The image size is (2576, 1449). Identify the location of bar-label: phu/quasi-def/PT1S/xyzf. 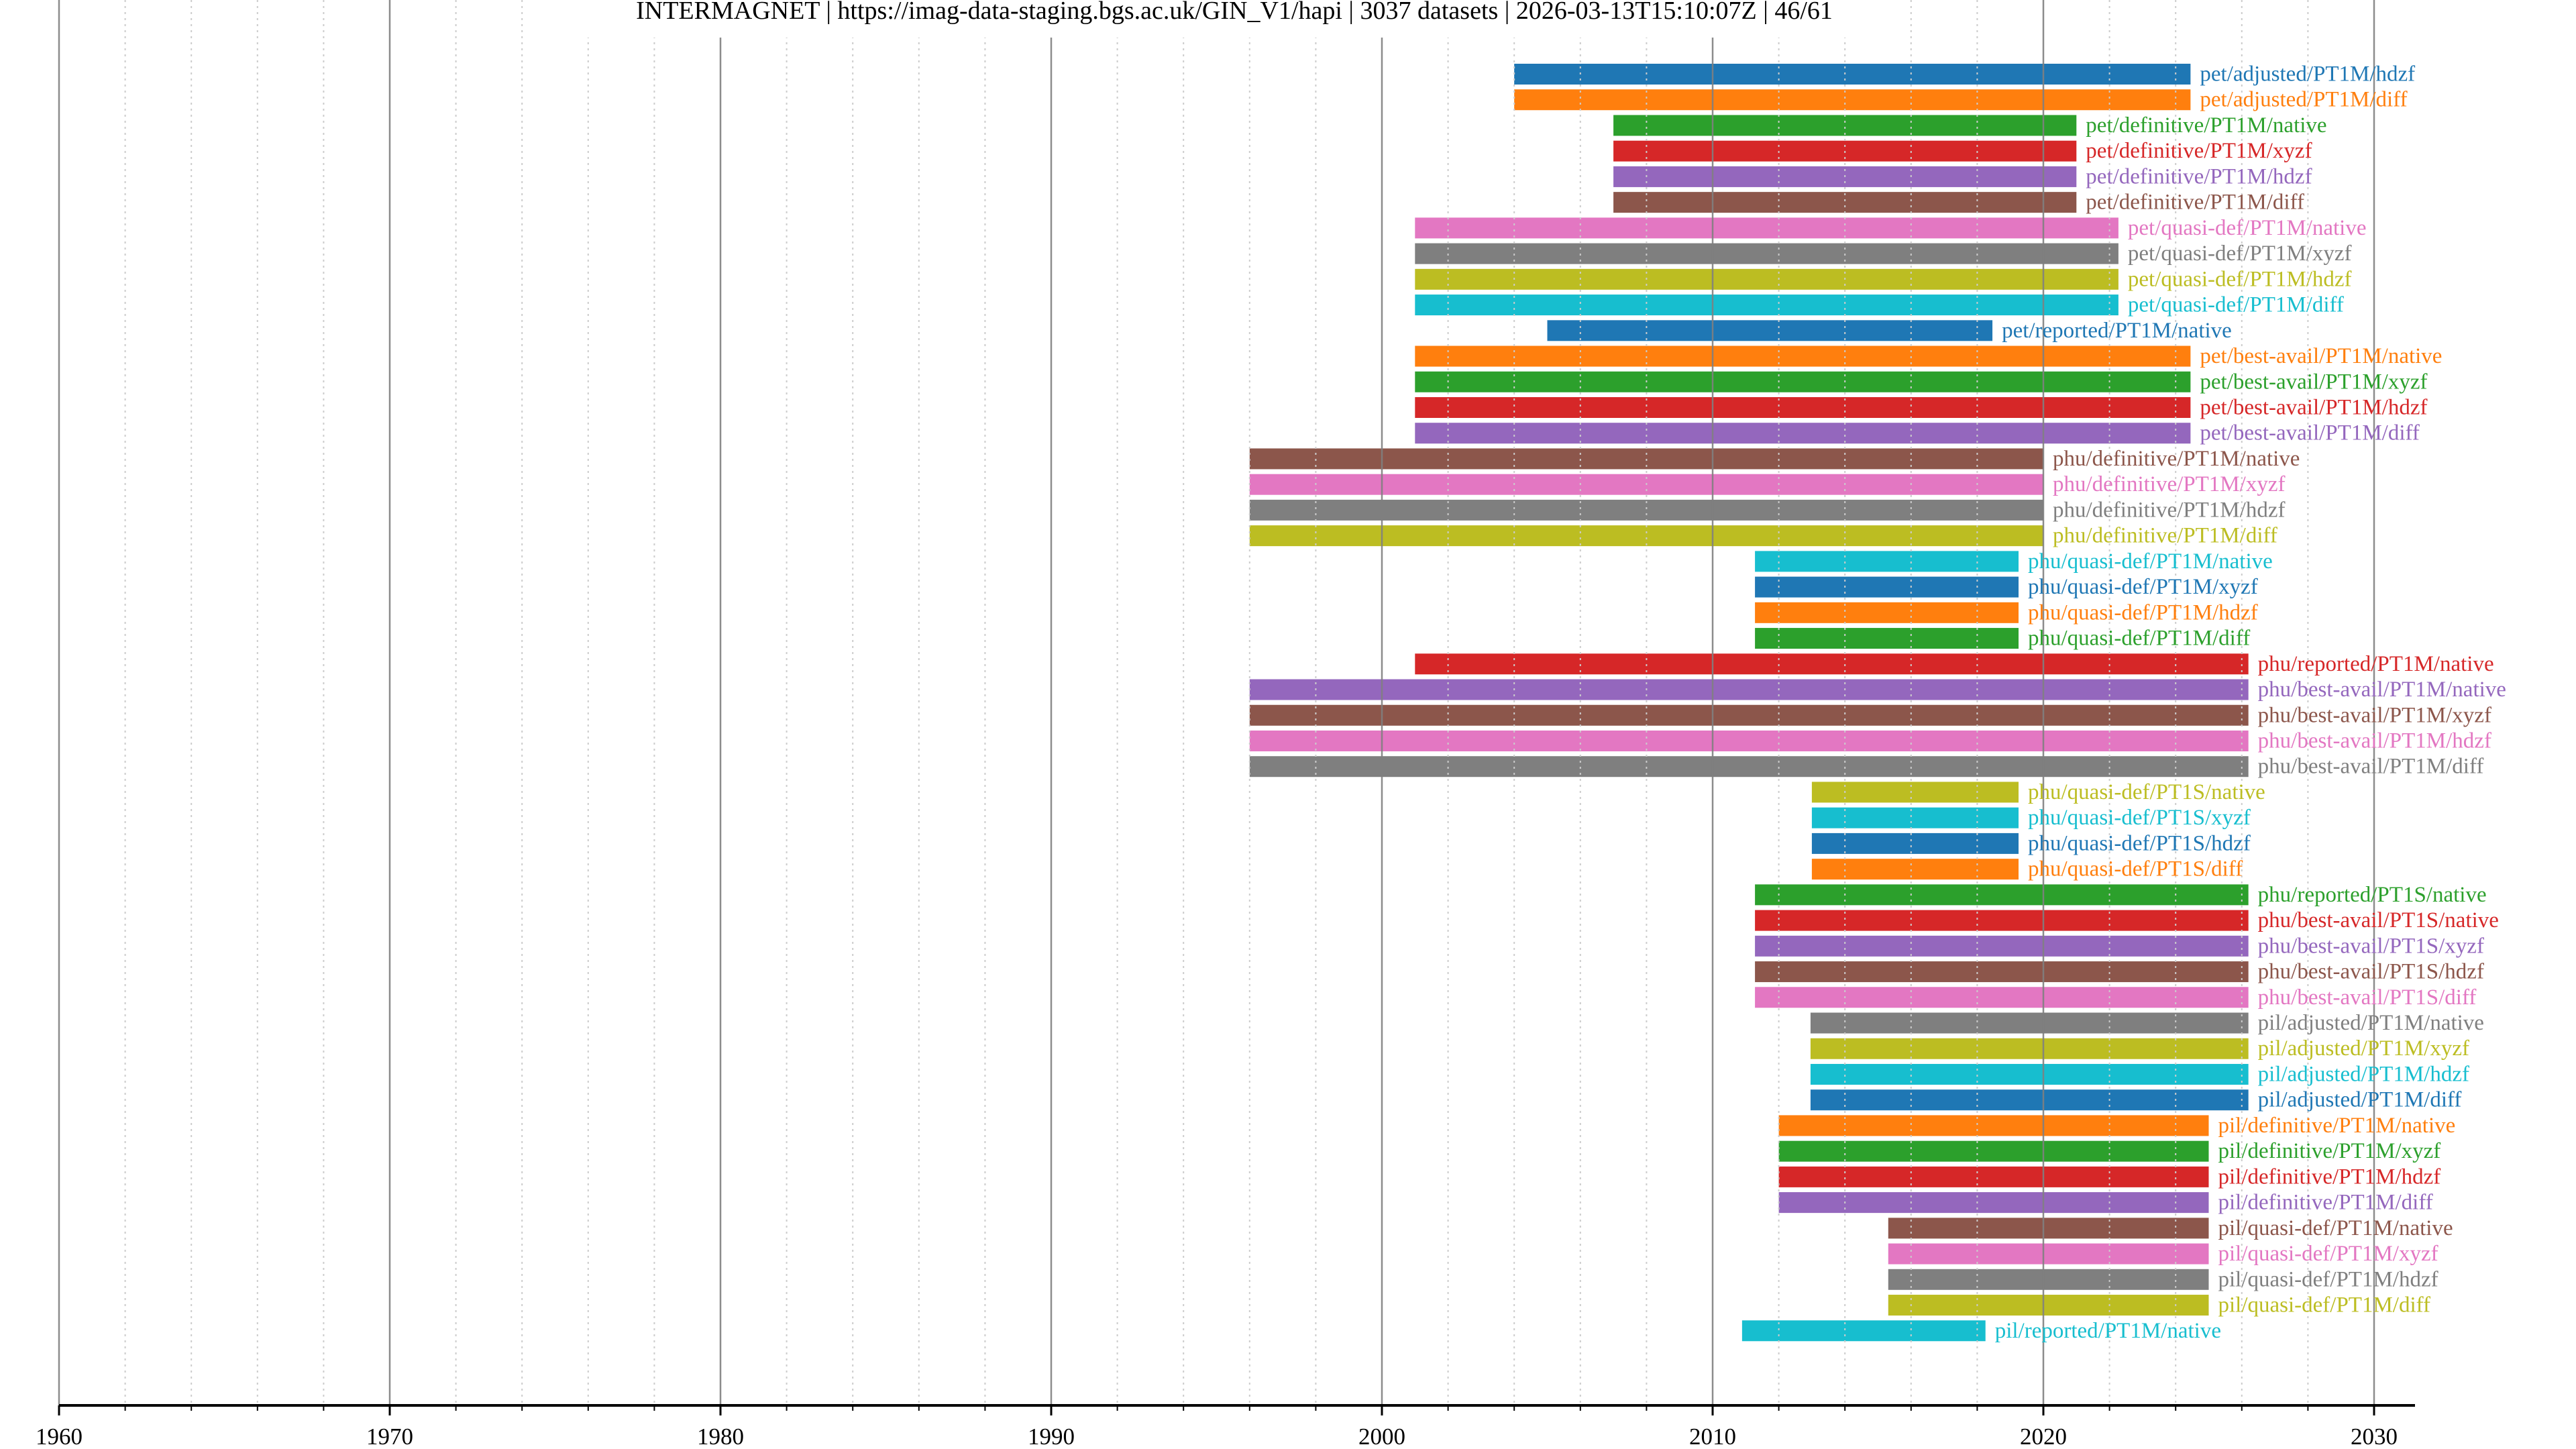
(2139, 818).